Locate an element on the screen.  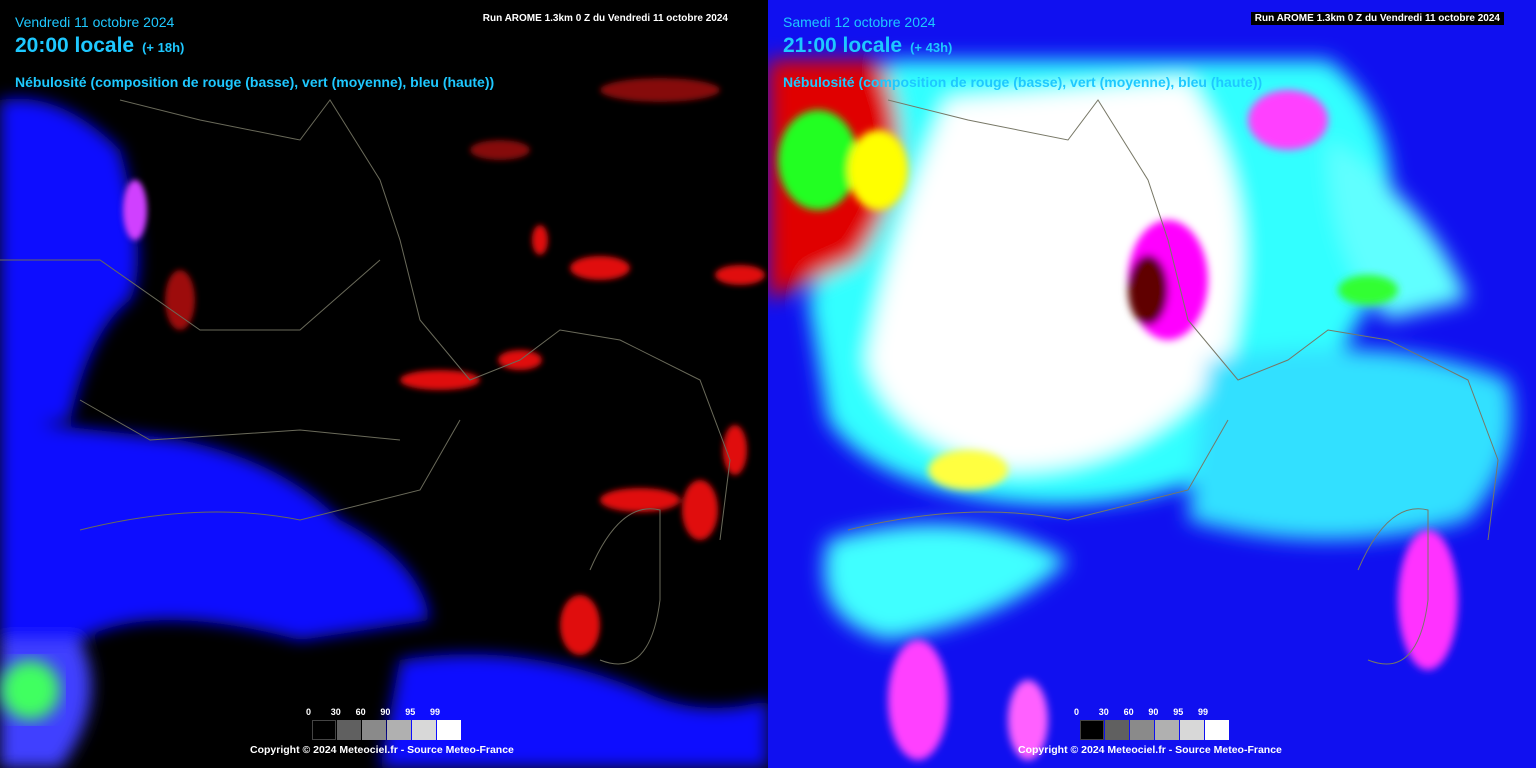
time-text: 21:00 locale is located at coordinates (843, 45).